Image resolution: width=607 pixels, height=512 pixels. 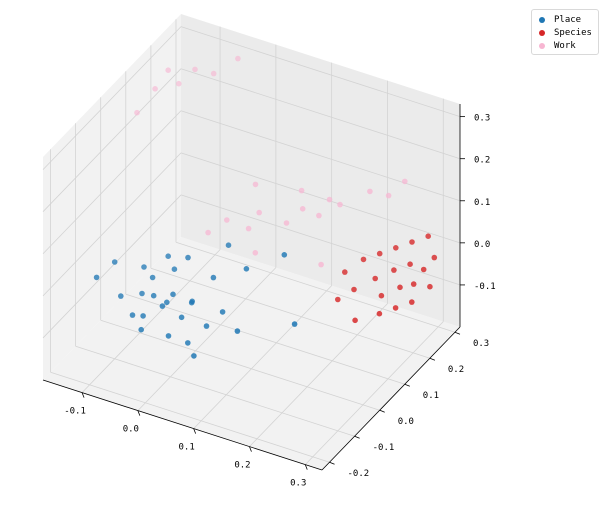 What do you see at coordinates (542, 32) in the screenshot?
I see `legend-marker-species` at bounding box center [542, 32].